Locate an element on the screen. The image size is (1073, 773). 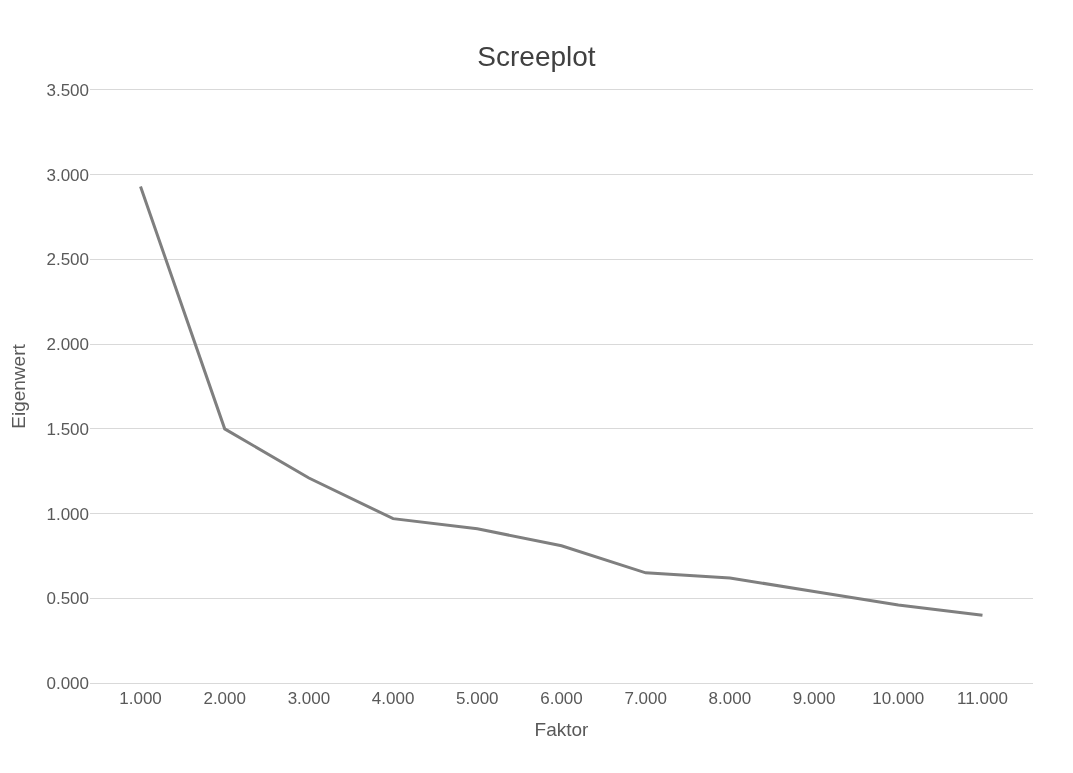
x-tick-label: 9.000 is located at coordinates (814, 699).